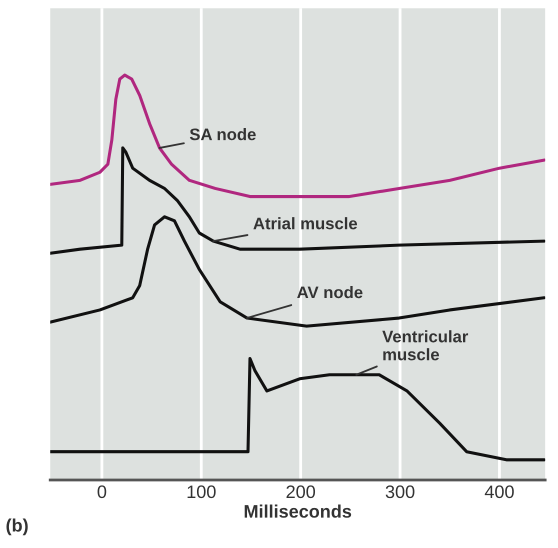 Image resolution: width=558 pixels, height=548 pixels. I want to click on x-tick-label: 400, so click(499, 491).